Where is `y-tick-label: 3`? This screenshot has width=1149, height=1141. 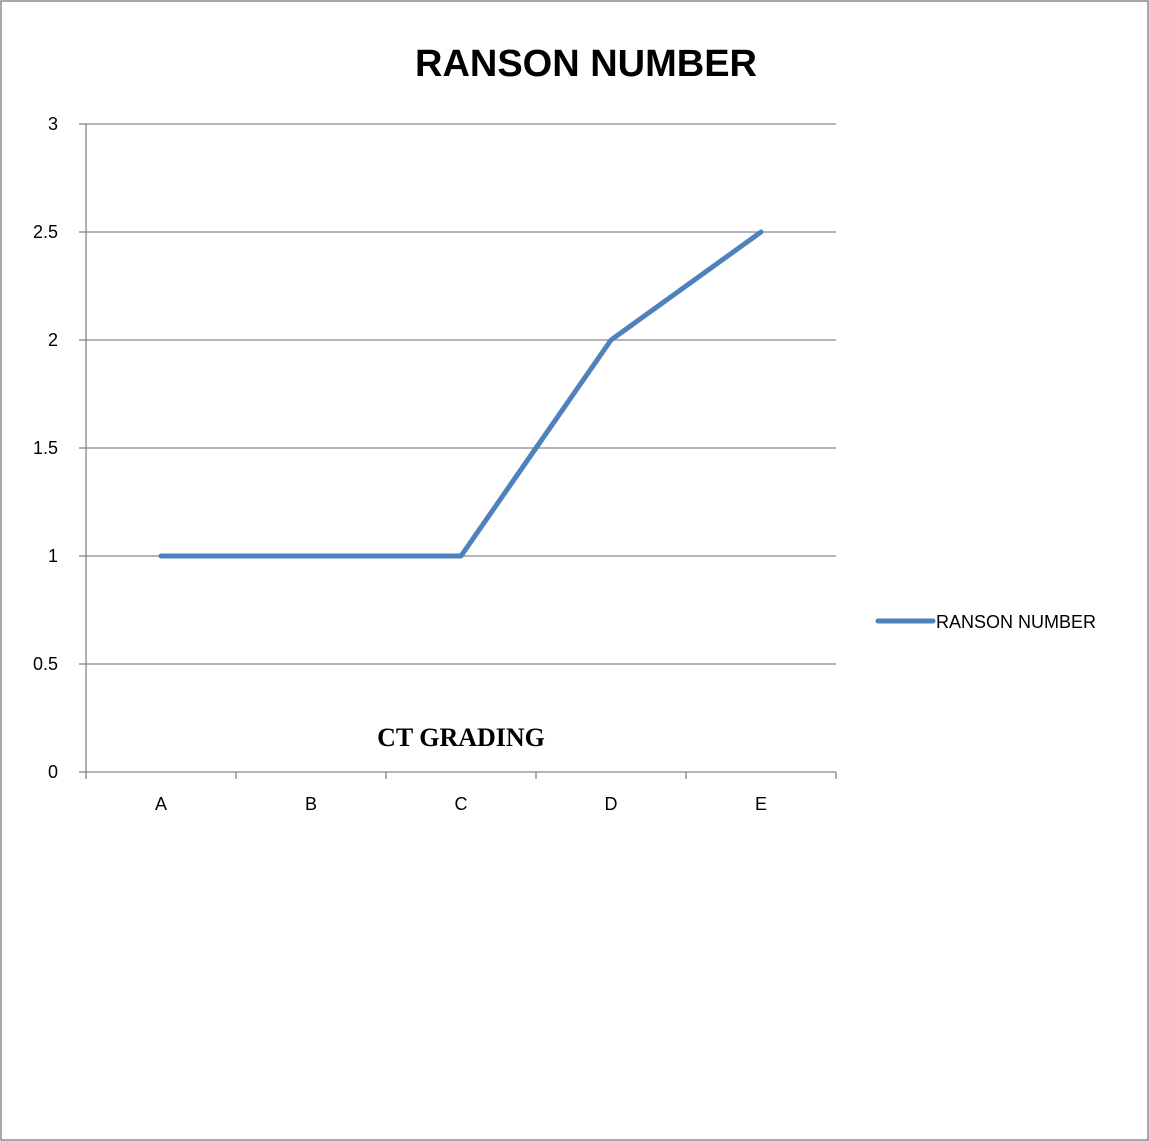
y-tick-label: 3 is located at coordinates (53, 124).